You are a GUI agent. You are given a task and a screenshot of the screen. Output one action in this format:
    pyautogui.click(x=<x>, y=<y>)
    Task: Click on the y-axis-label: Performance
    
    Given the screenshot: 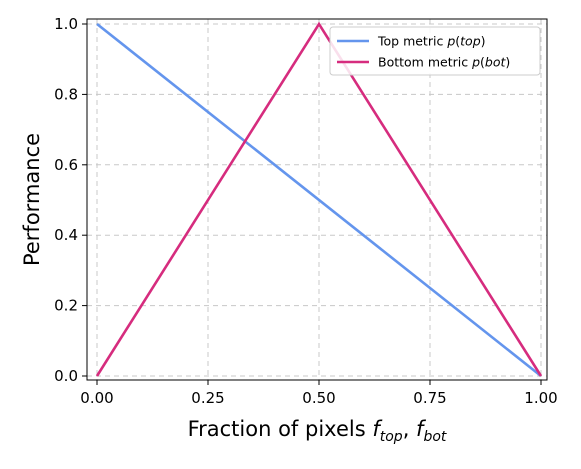 What is the action you would take?
    pyautogui.click(x=32, y=199)
    